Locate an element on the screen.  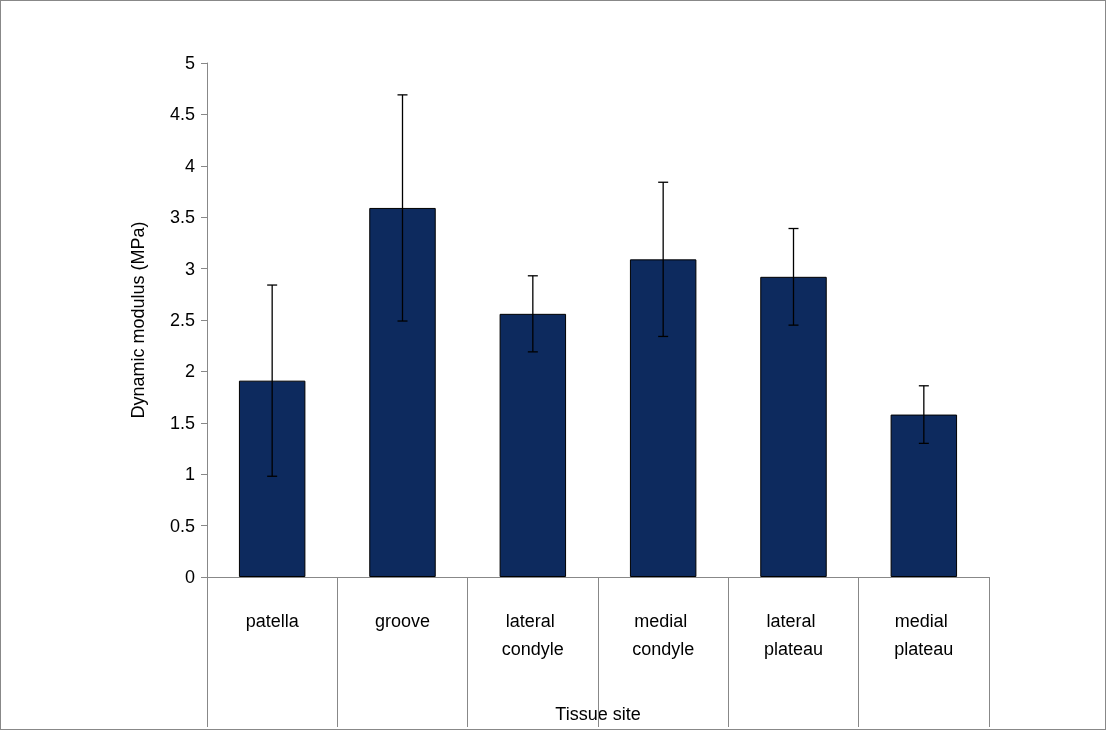
y-tick-label: 3.5 is located at coordinates (182, 217).